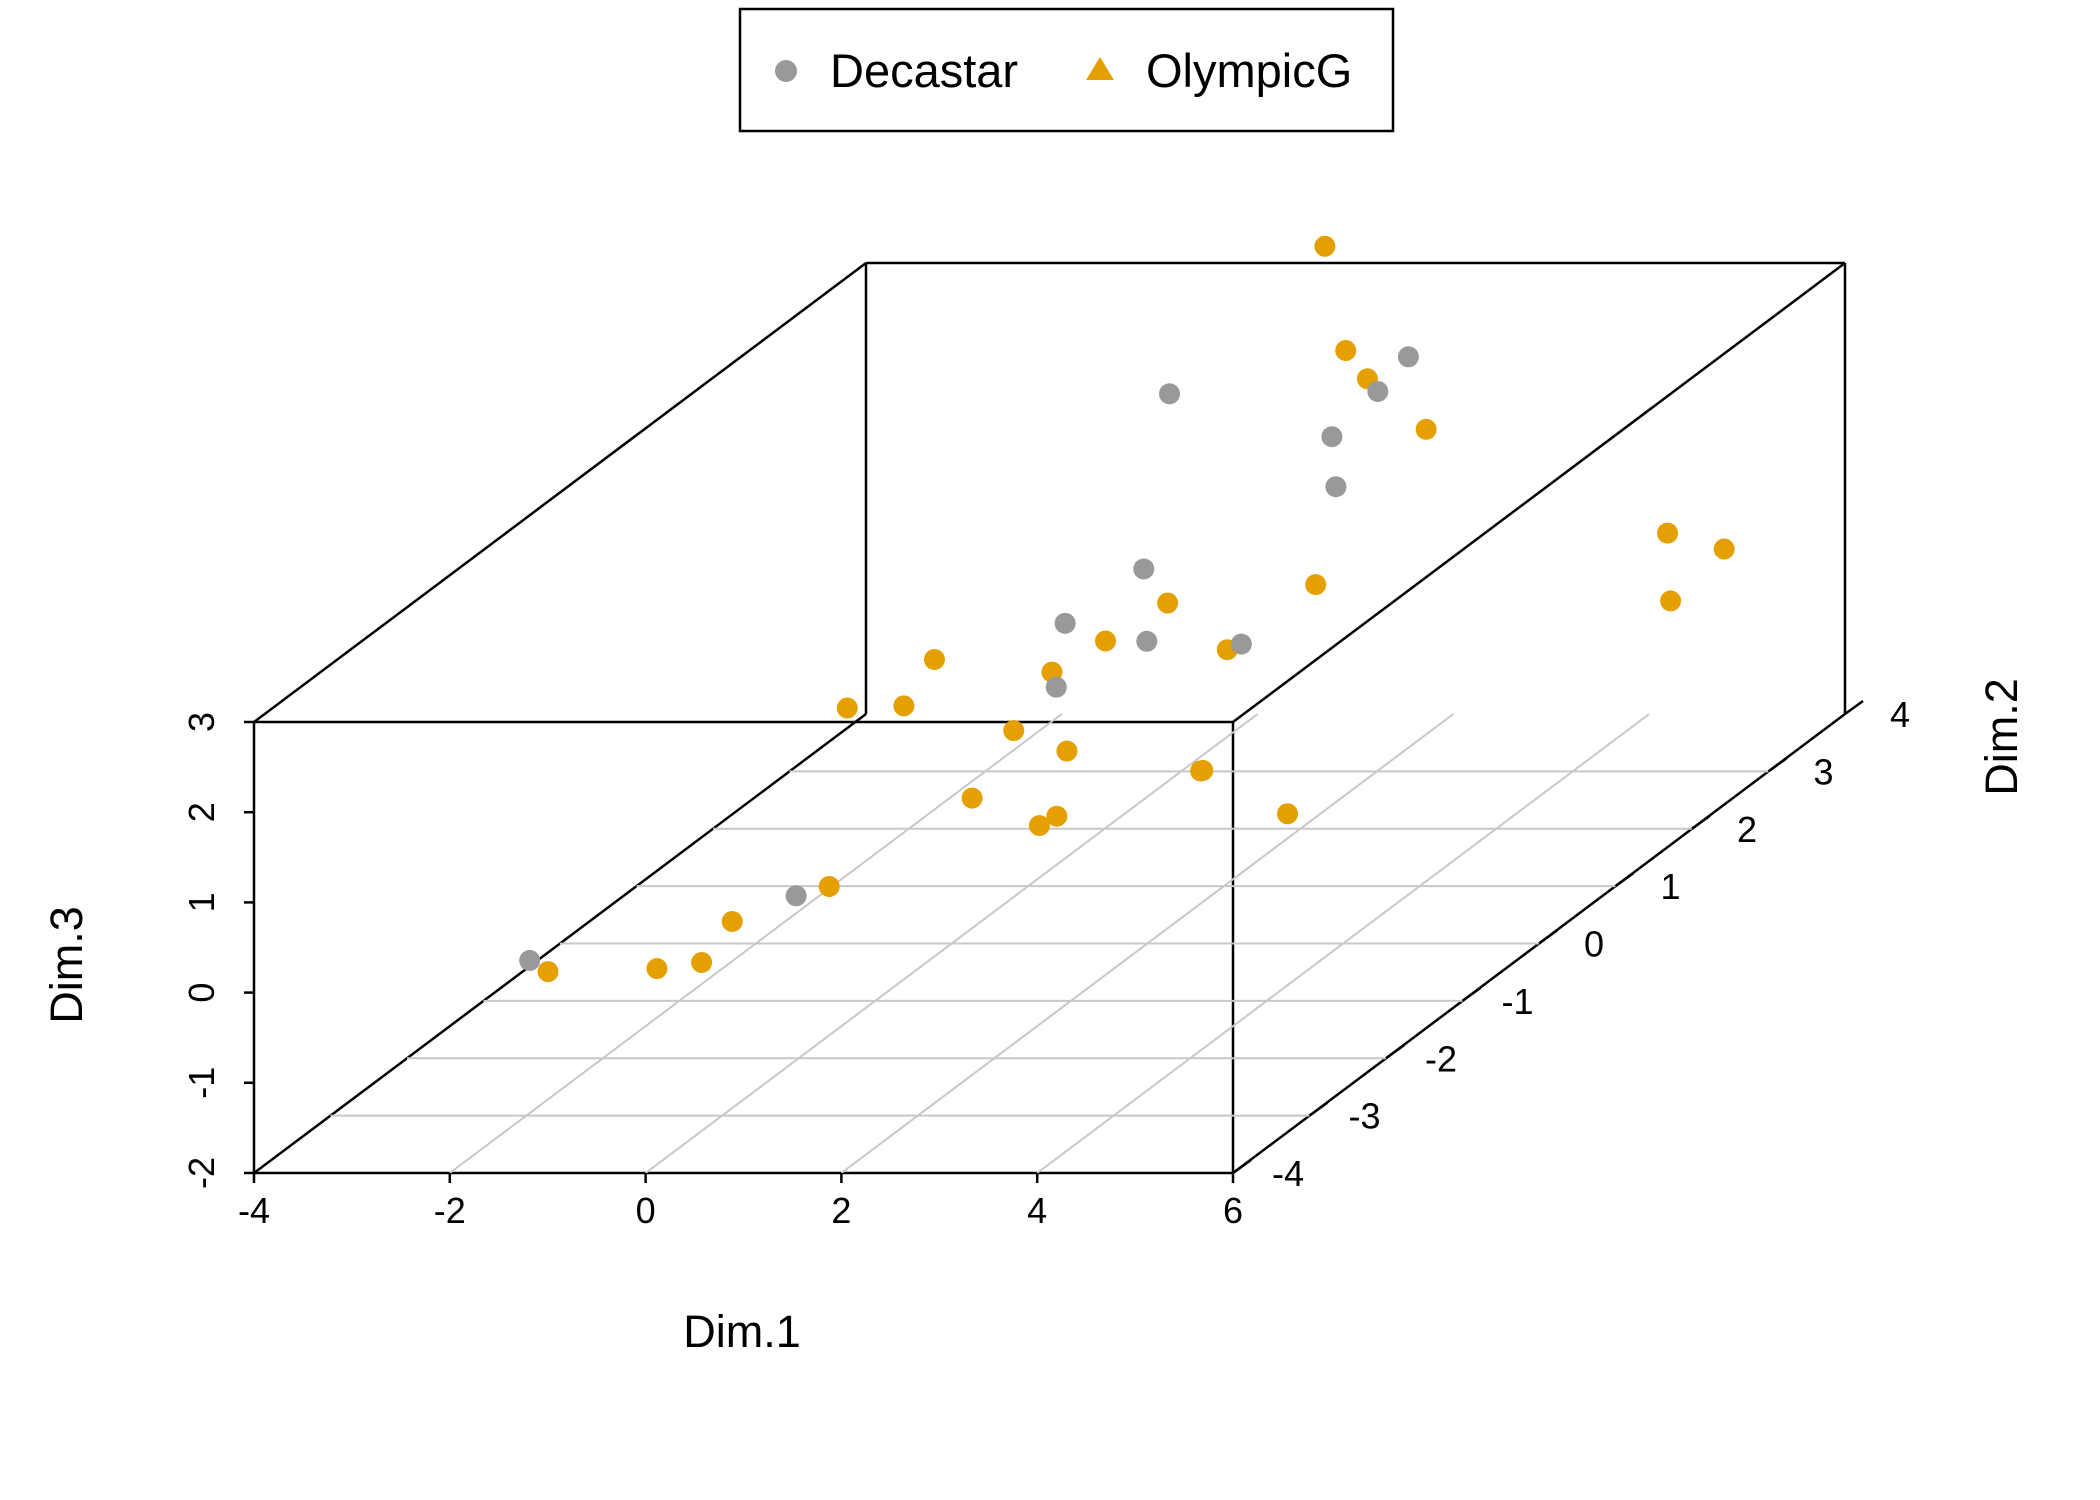 The height and width of the screenshot is (1500, 2100). What do you see at coordinates (742, 1331) in the screenshot?
I see `x-axis-title: Dim.1` at bounding box center [742, 1331].